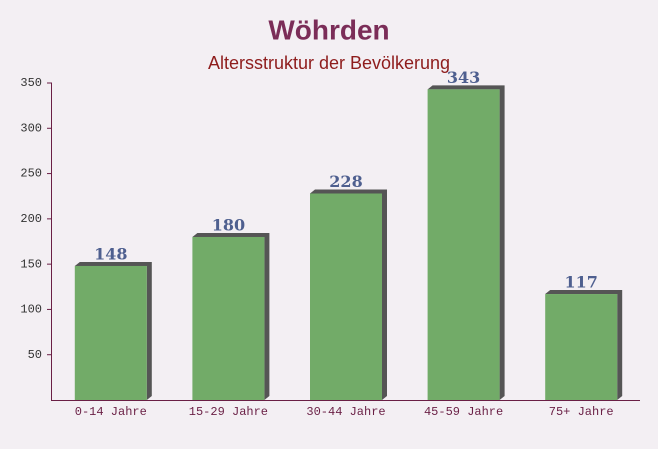  Describe the element at coordinates (31, 128) in the screenshot. I see `y-tick-label: 300` at that location.